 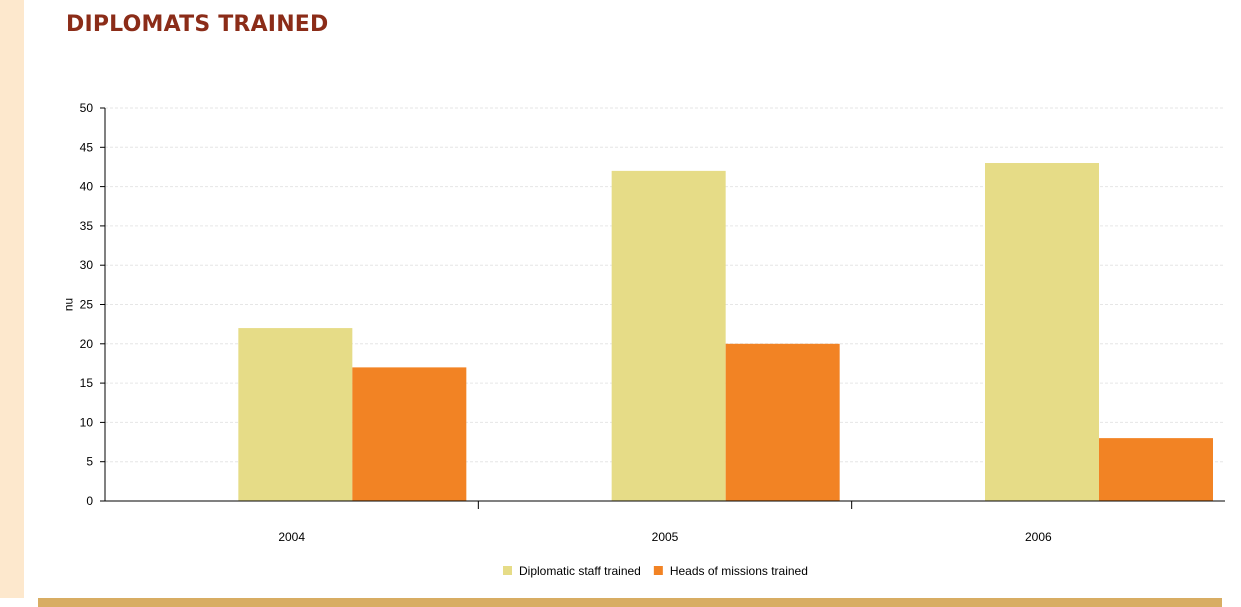 I want to click on left-accent-stripe, so click(x=12, y=299).